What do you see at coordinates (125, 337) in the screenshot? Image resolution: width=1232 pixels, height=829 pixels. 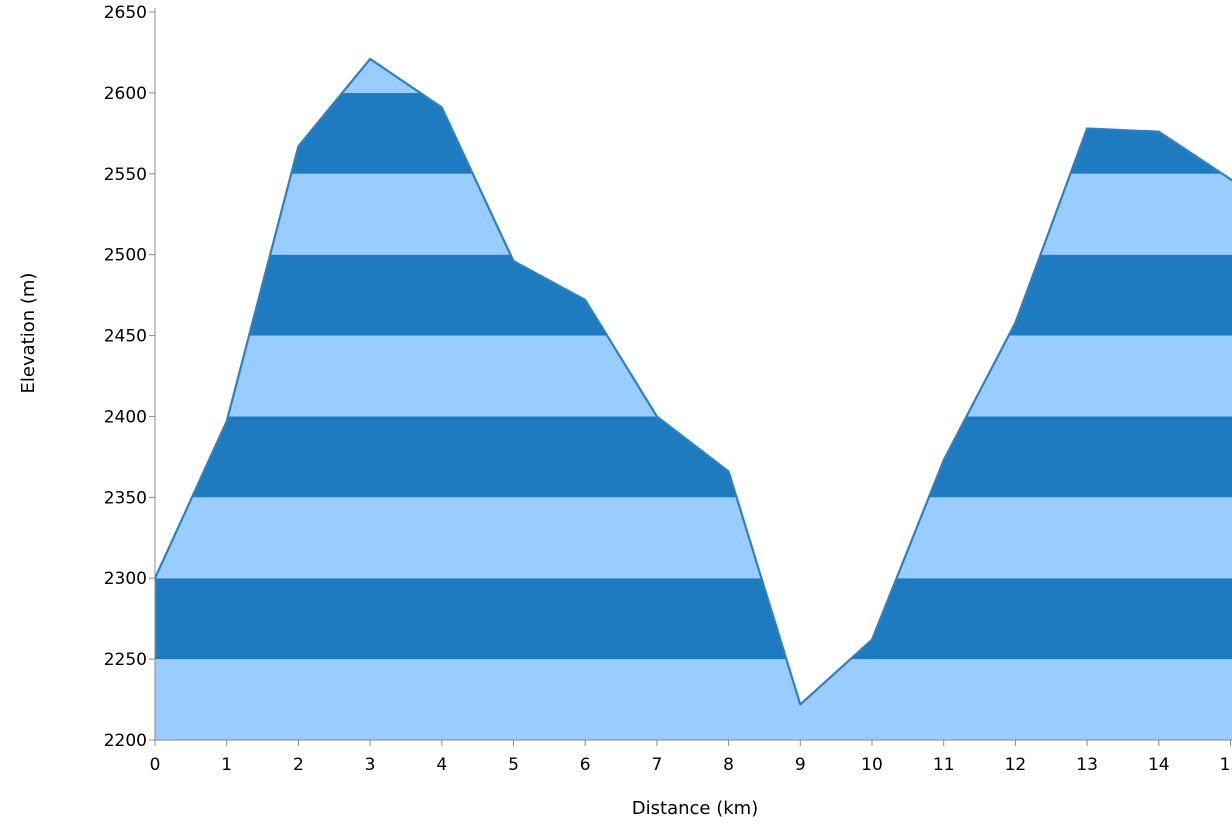 I see `y-tick-label: 2450` at bounding box center [125, 337].